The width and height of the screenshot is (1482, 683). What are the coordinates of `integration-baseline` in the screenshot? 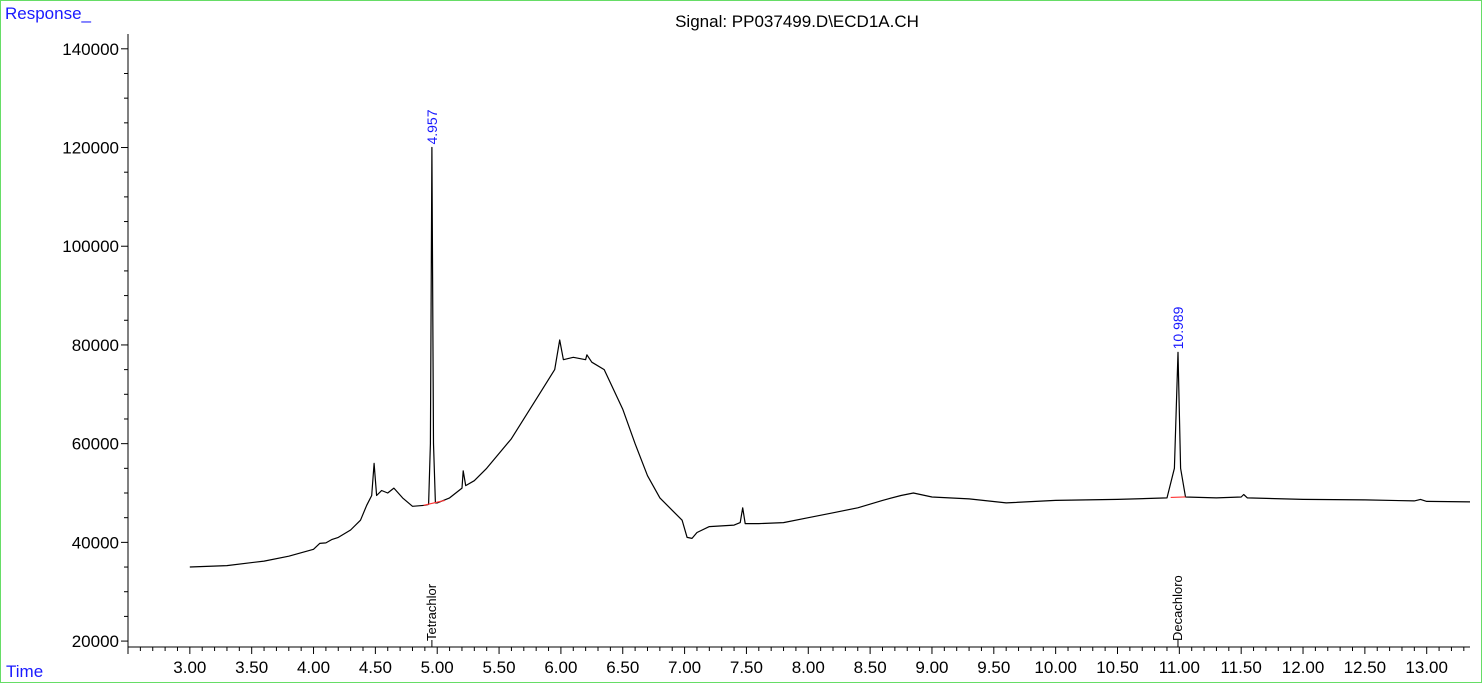 It's located at (434, 502).